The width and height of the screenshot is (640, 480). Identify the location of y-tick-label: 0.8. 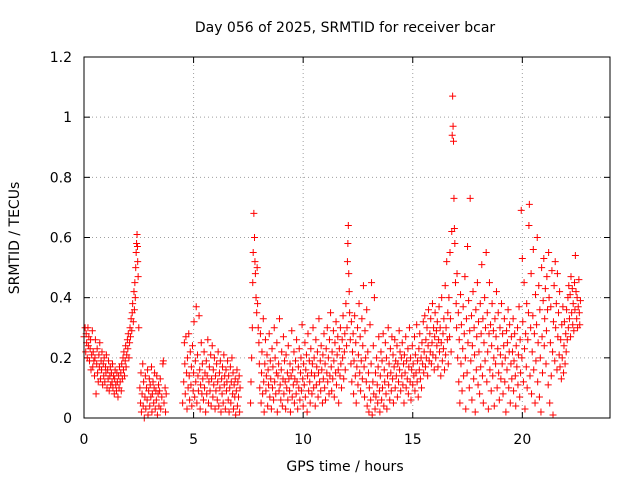
(61, 178).